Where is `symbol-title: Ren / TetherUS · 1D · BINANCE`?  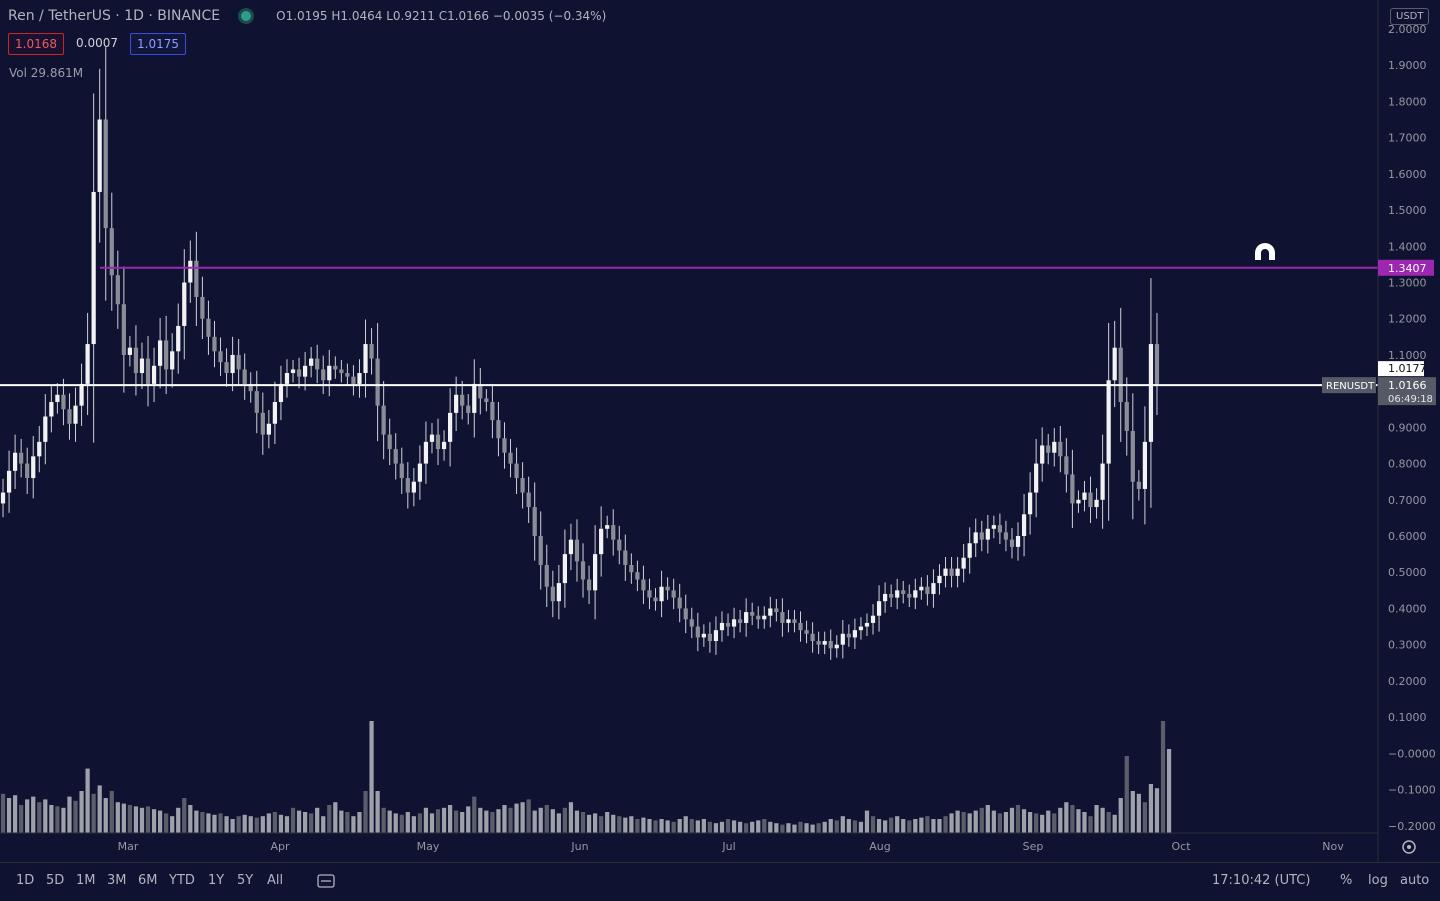
symbol-title: Ren / TetherUS · 1D · BINANCE is located at coordinates (114, 16).